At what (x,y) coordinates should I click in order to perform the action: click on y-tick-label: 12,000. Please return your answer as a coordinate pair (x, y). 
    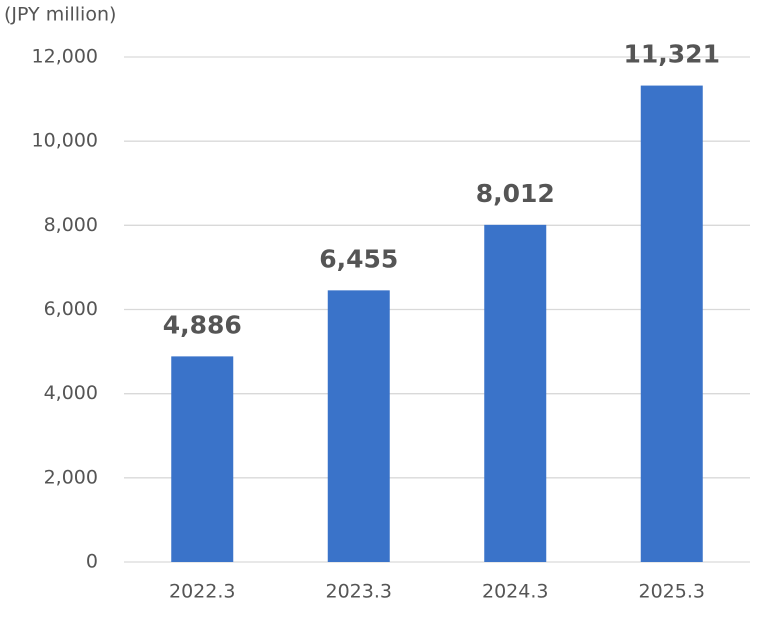
    Looking at the image, I should click on (65, 57).